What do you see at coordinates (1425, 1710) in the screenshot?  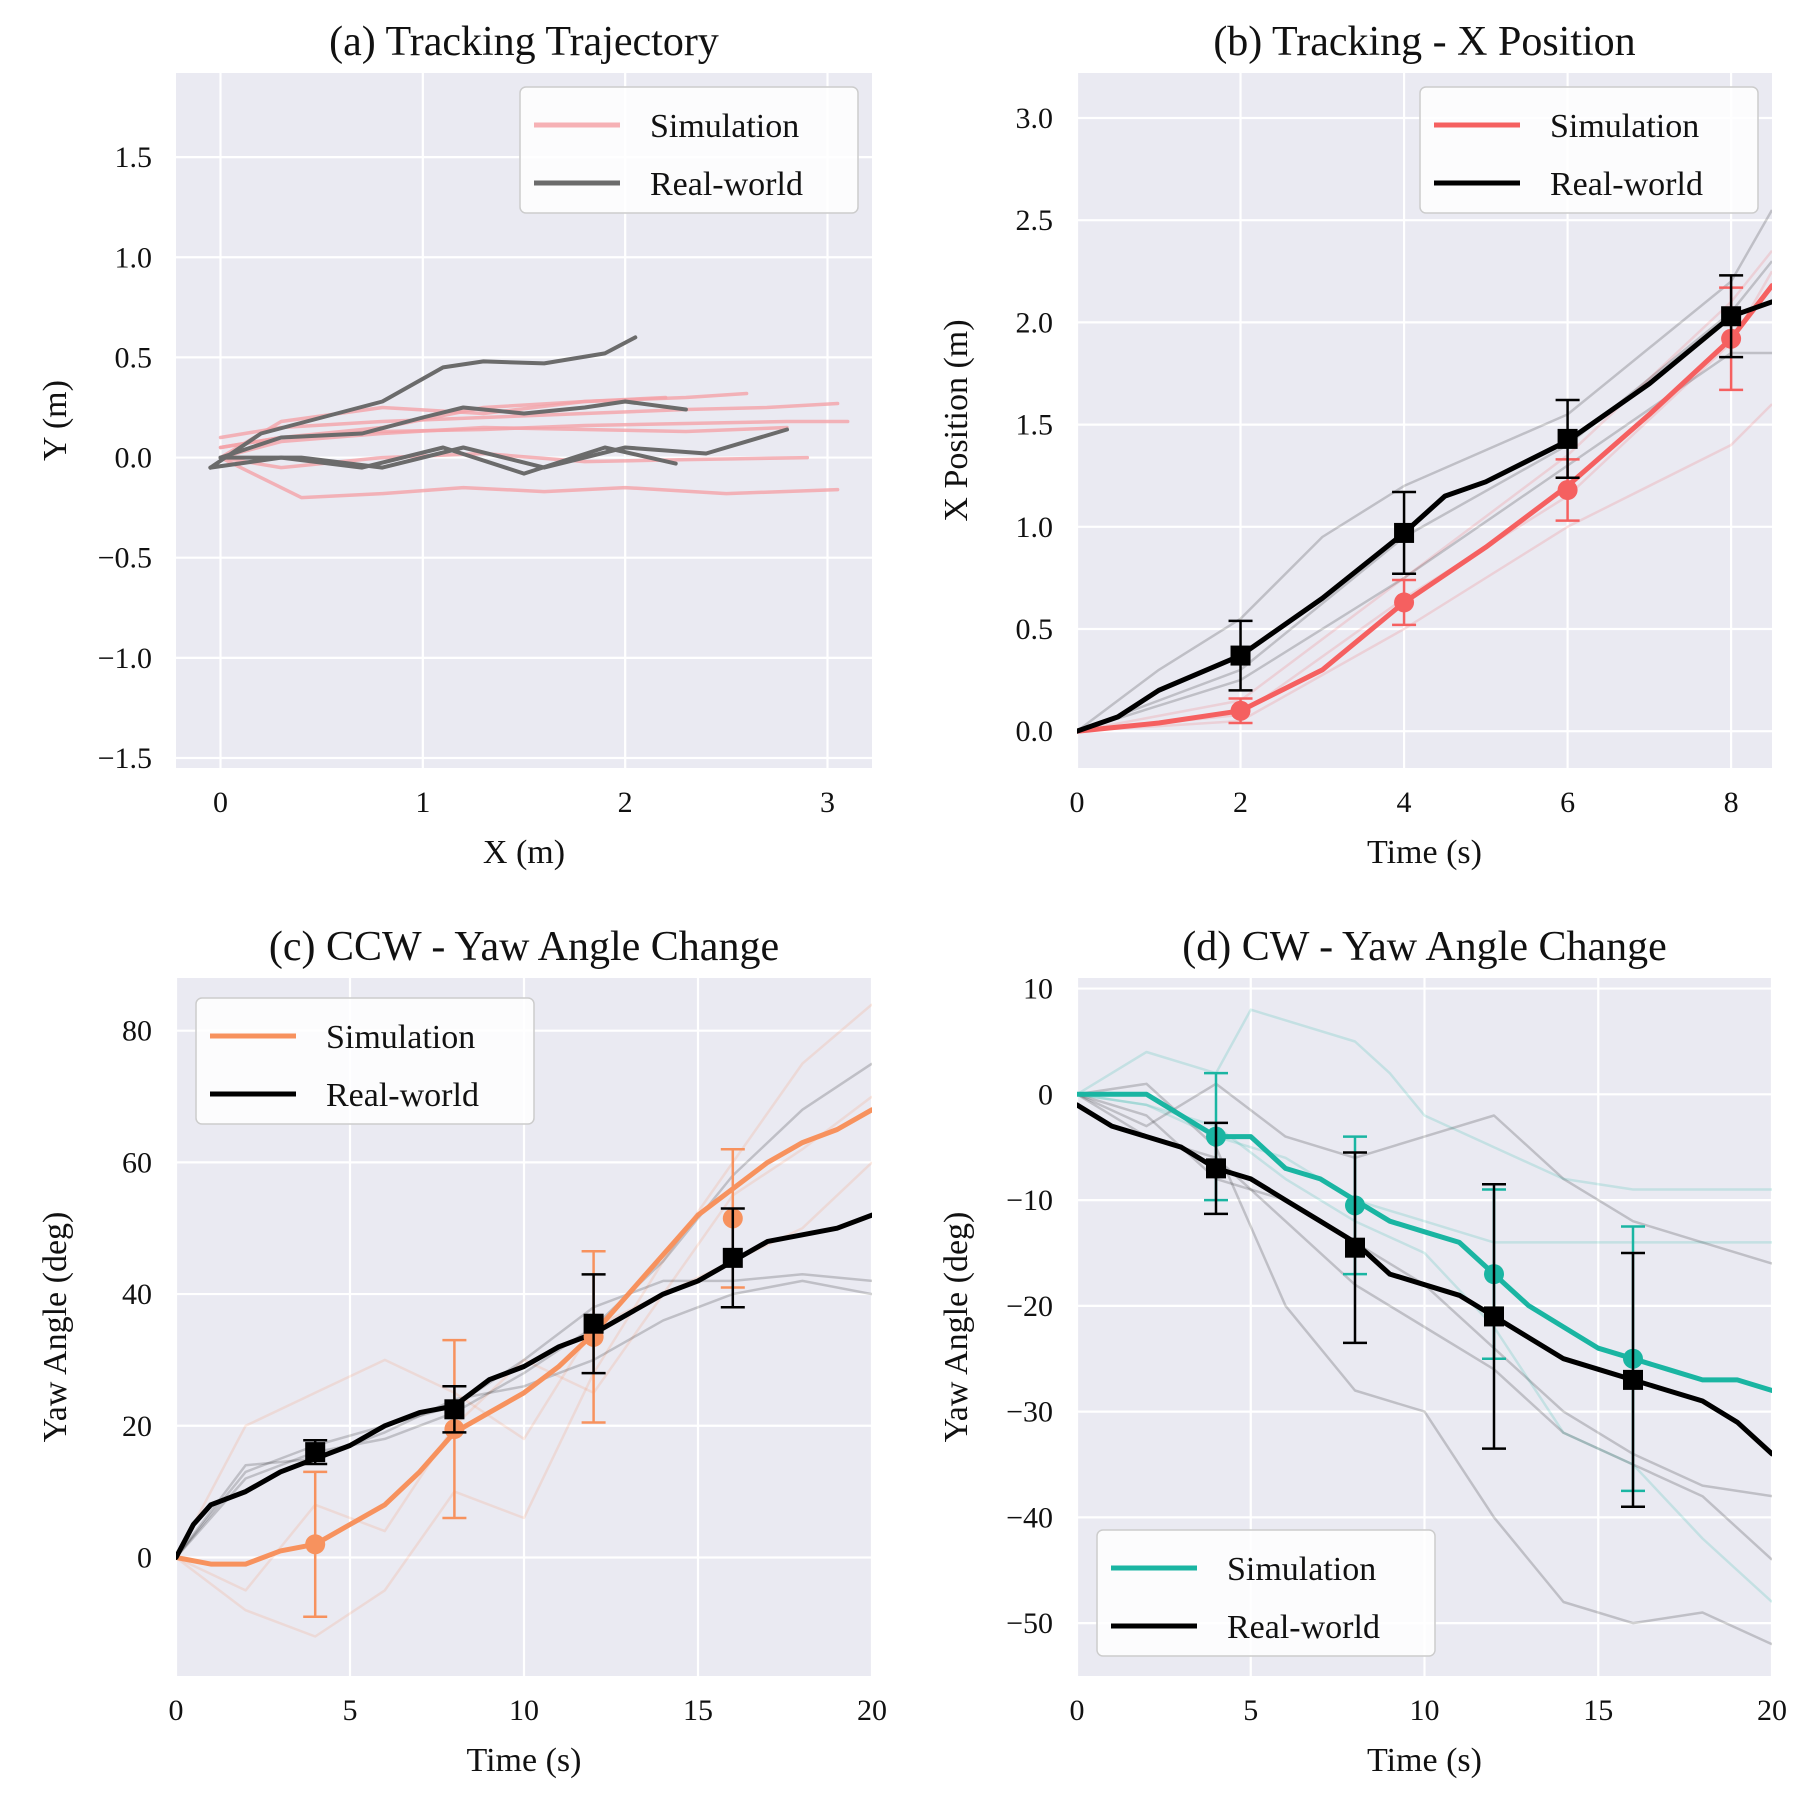 I see `x-tick-label: 10` at bounding box center [1425, 1710].